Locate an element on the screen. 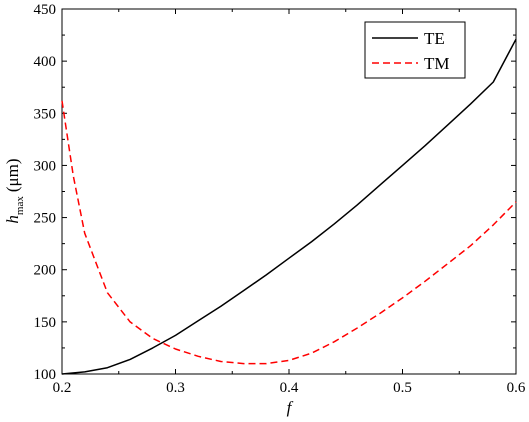 This screenshot has height=422, width=529. x-tick-label: 0.3 is located at coordinates (175, 388).